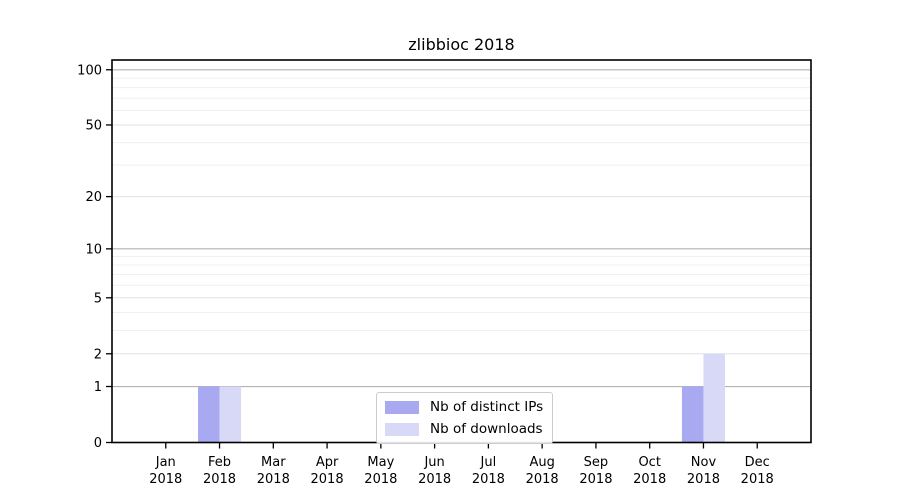 This screenshot has height=500, width=900. I want to click on x-tick-label-month: Mar, so click(273, 462).